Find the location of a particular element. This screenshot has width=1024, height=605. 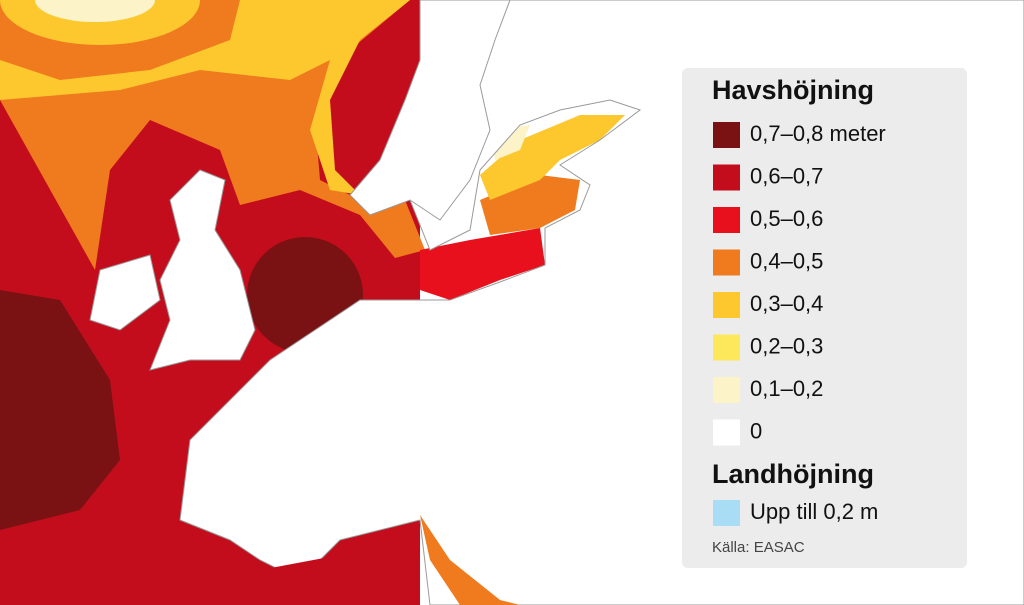

legend-label: 0,7–0,8 meter is located at coordinates (818, 133).